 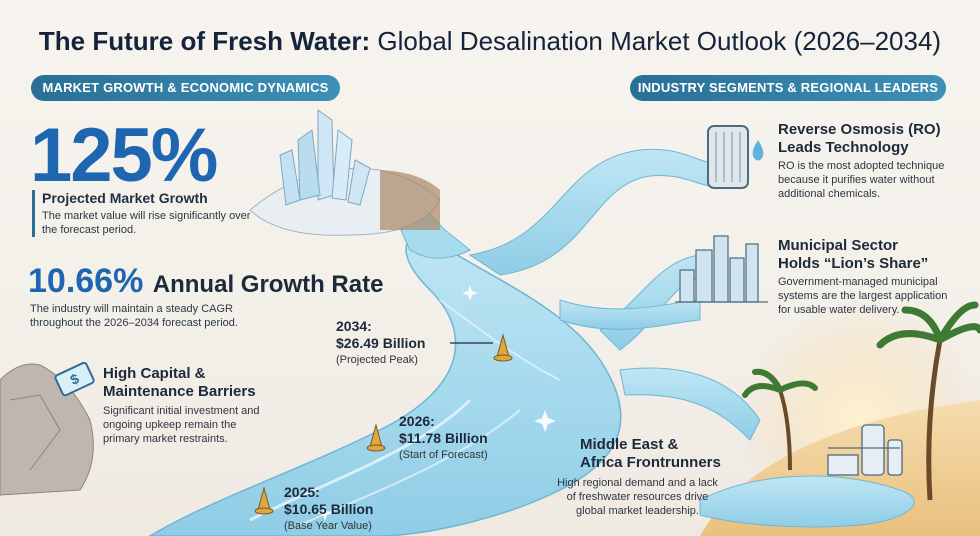 What do you see at coordinates (328, 526) in the screenshot?
I see `marker-2025-note: (Base Year Value)` at bounding box center [328, 526].